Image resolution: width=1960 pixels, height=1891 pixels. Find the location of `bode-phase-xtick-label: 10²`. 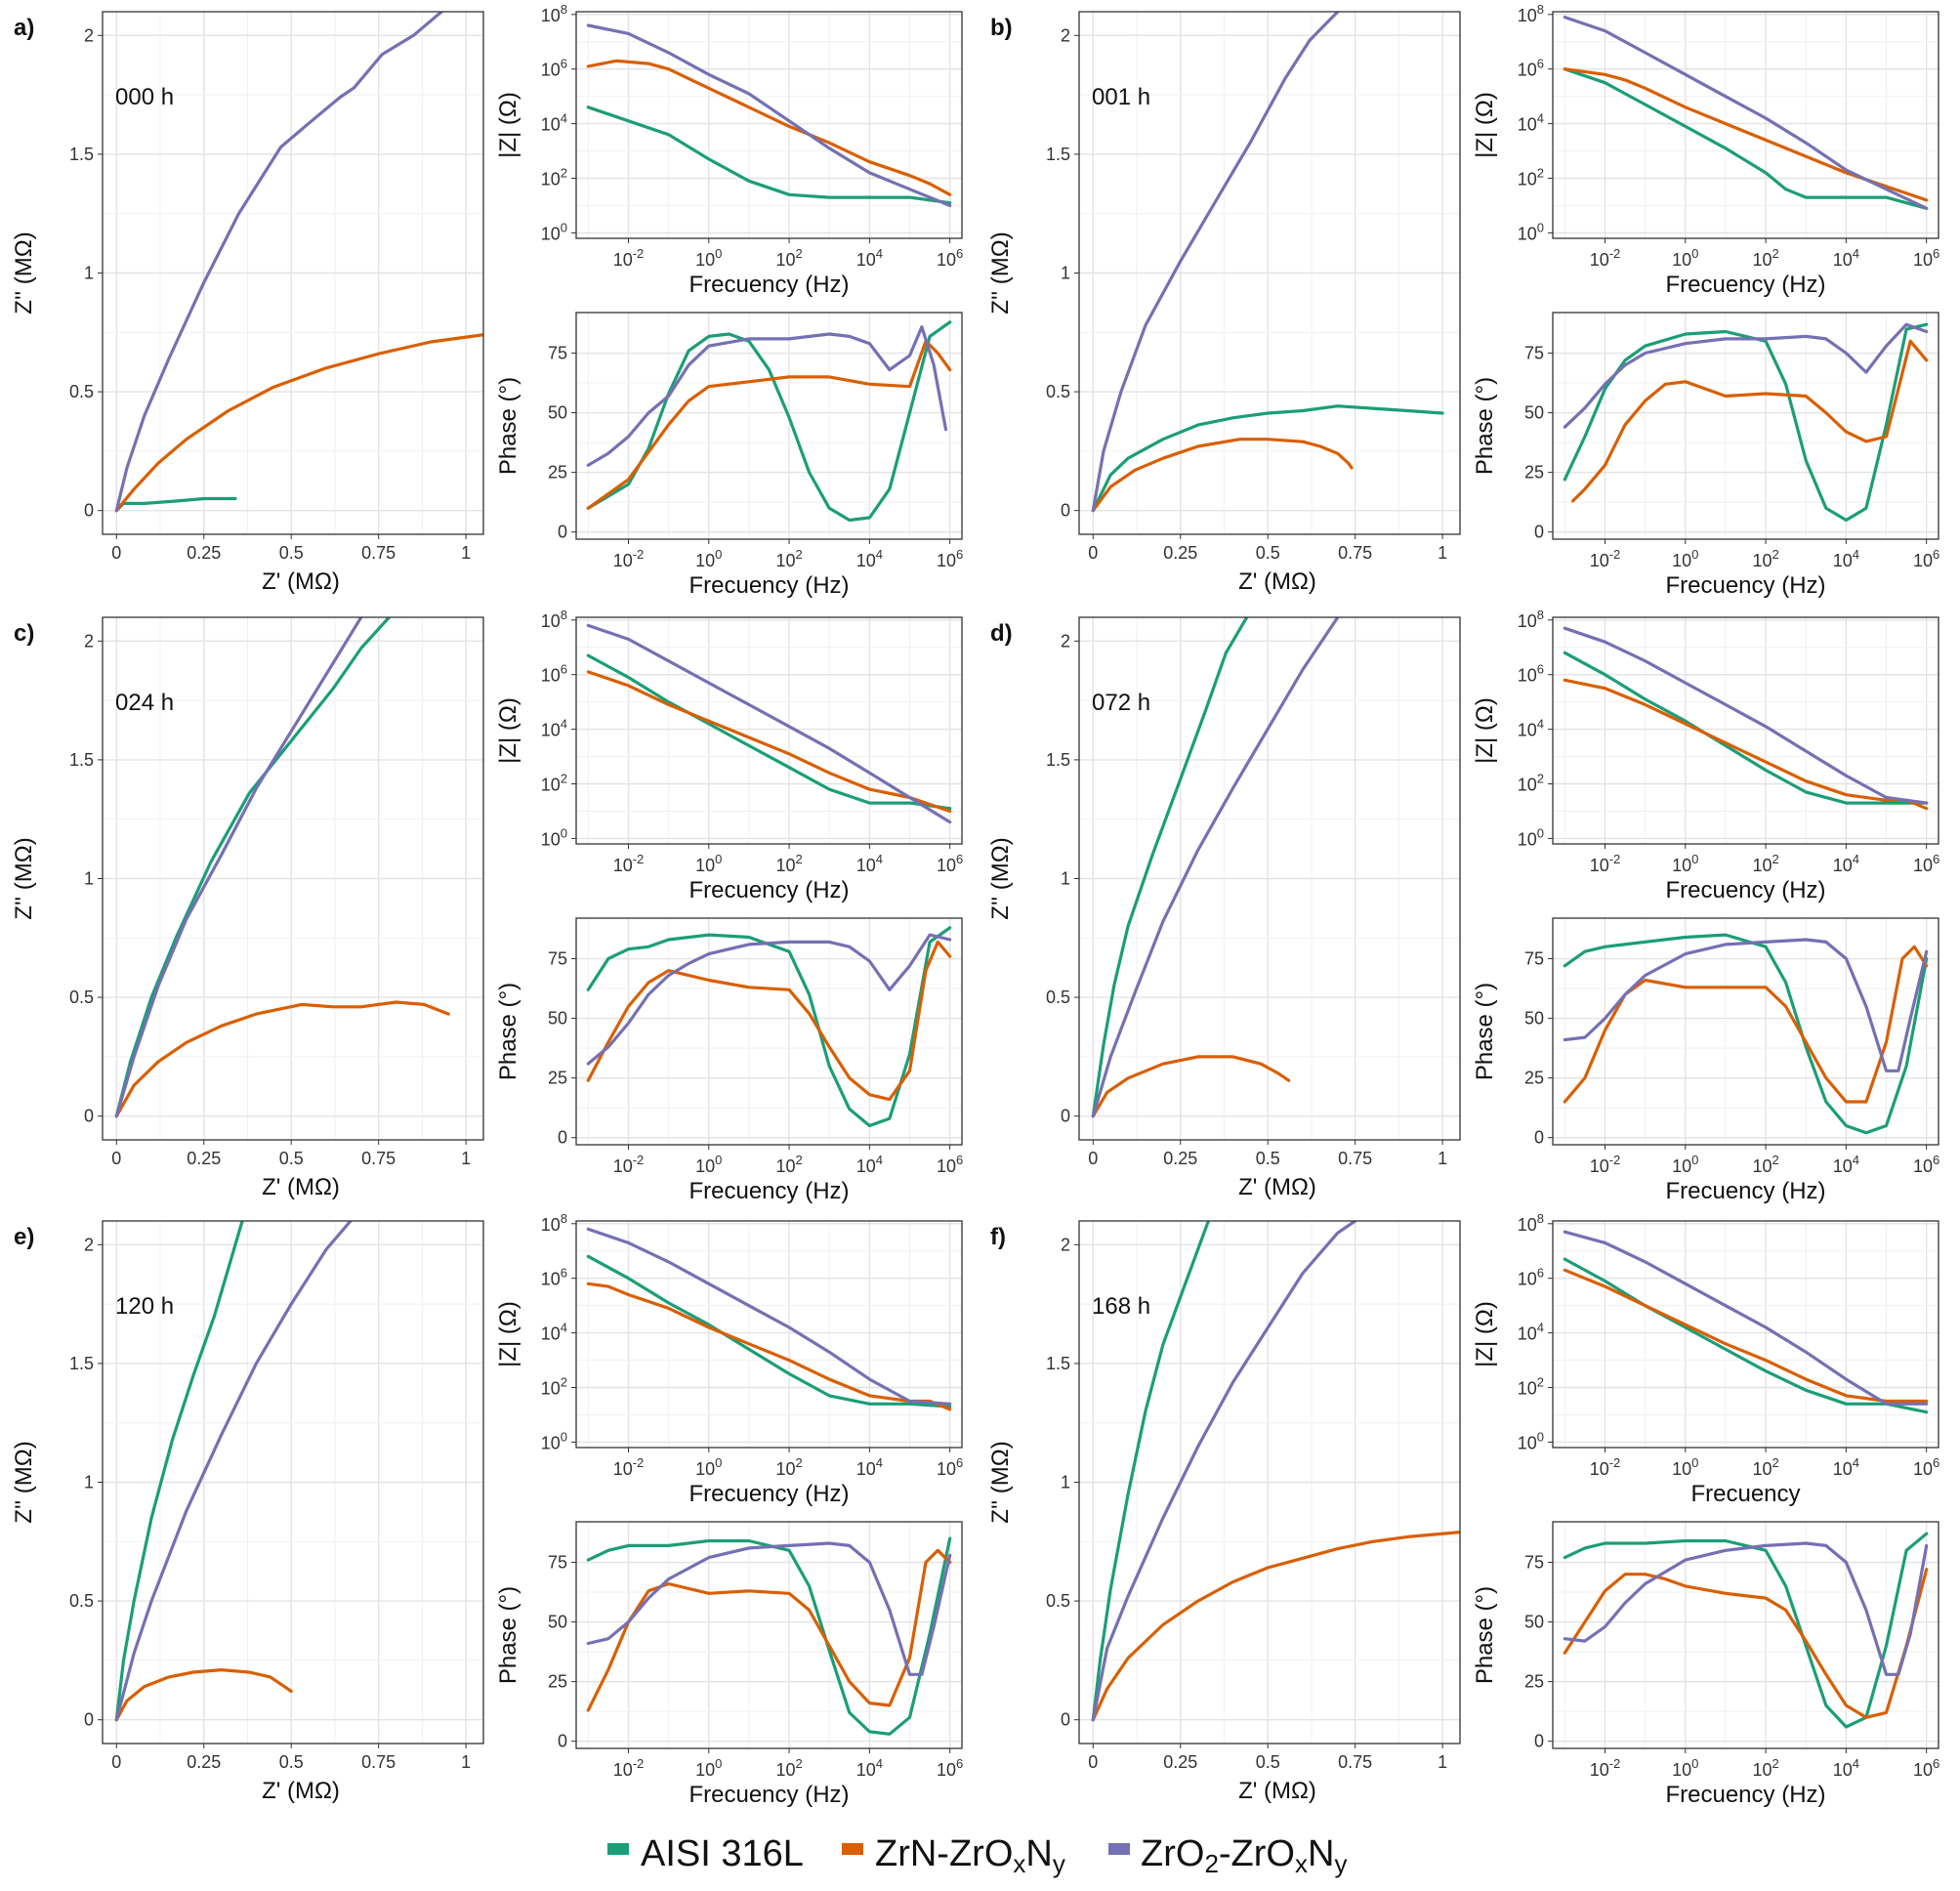

bode-phase-xtick-label: 10² is located at coordinates (788, 558).